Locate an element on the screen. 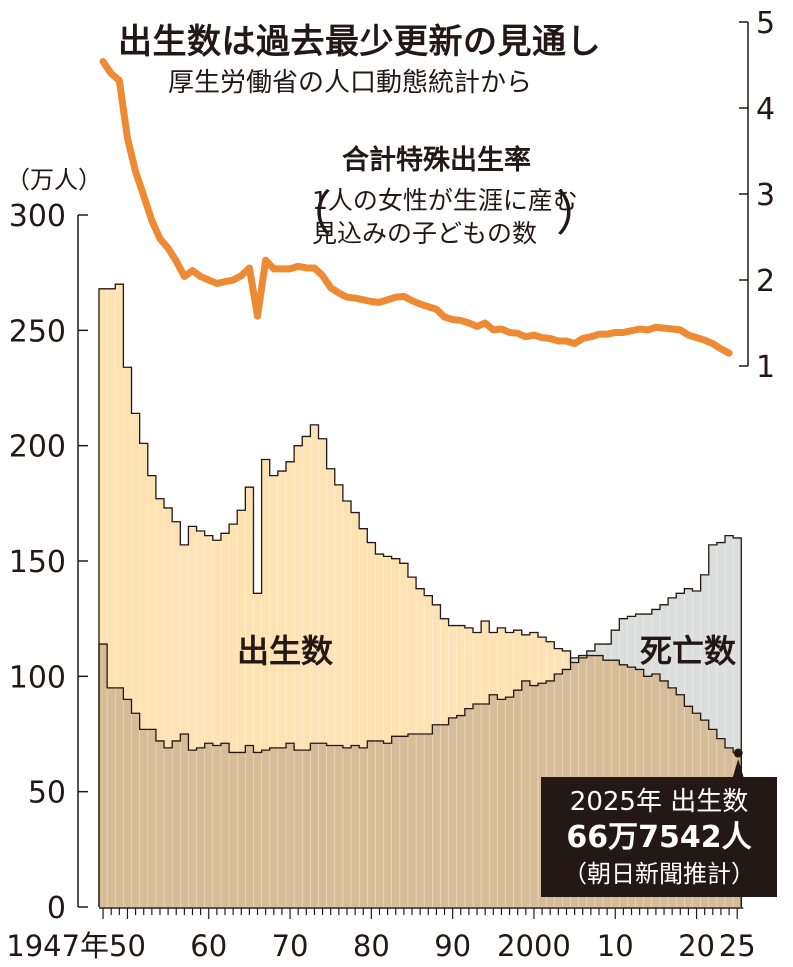 The width and height of the screenshot is (793, 967). bar-overlap-1989 is located at coordinates (444, 815).